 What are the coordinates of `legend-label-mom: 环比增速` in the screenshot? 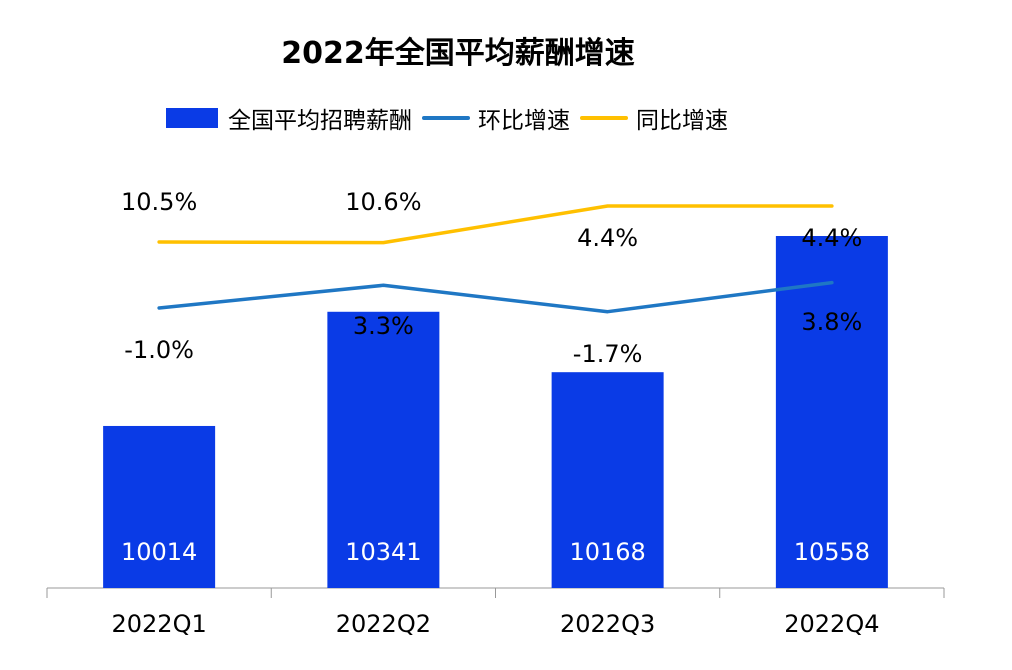 It's located at (524, 121).